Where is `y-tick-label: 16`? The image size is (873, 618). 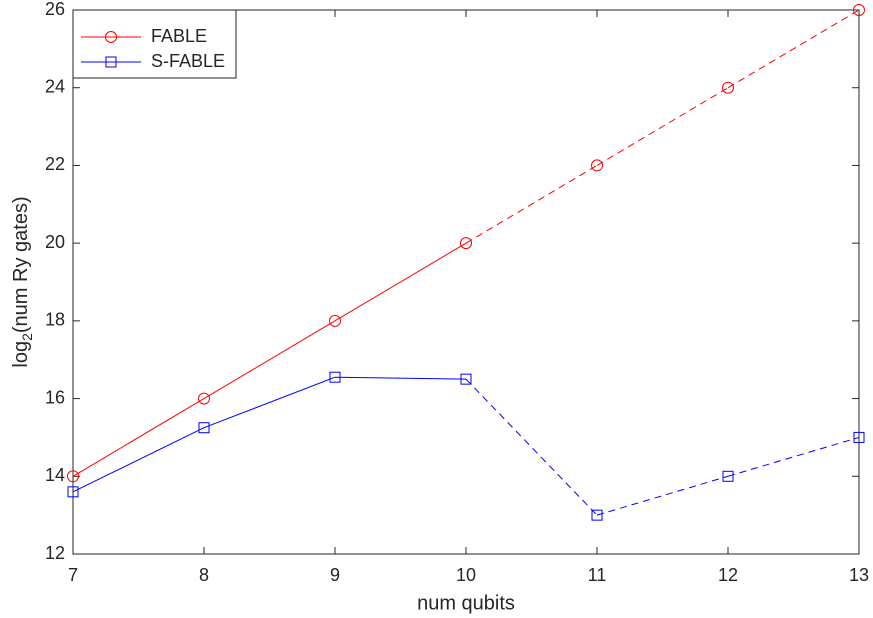
y-tick-label: 16 is located at coordinates (55, 397).